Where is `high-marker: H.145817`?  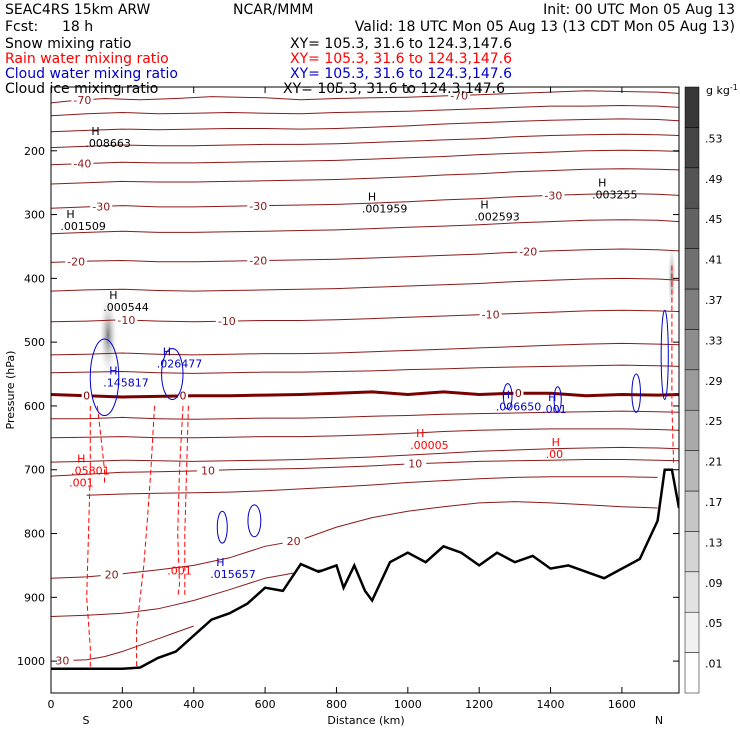 high-marker: H.145817 is located at coordinates (125, 376).